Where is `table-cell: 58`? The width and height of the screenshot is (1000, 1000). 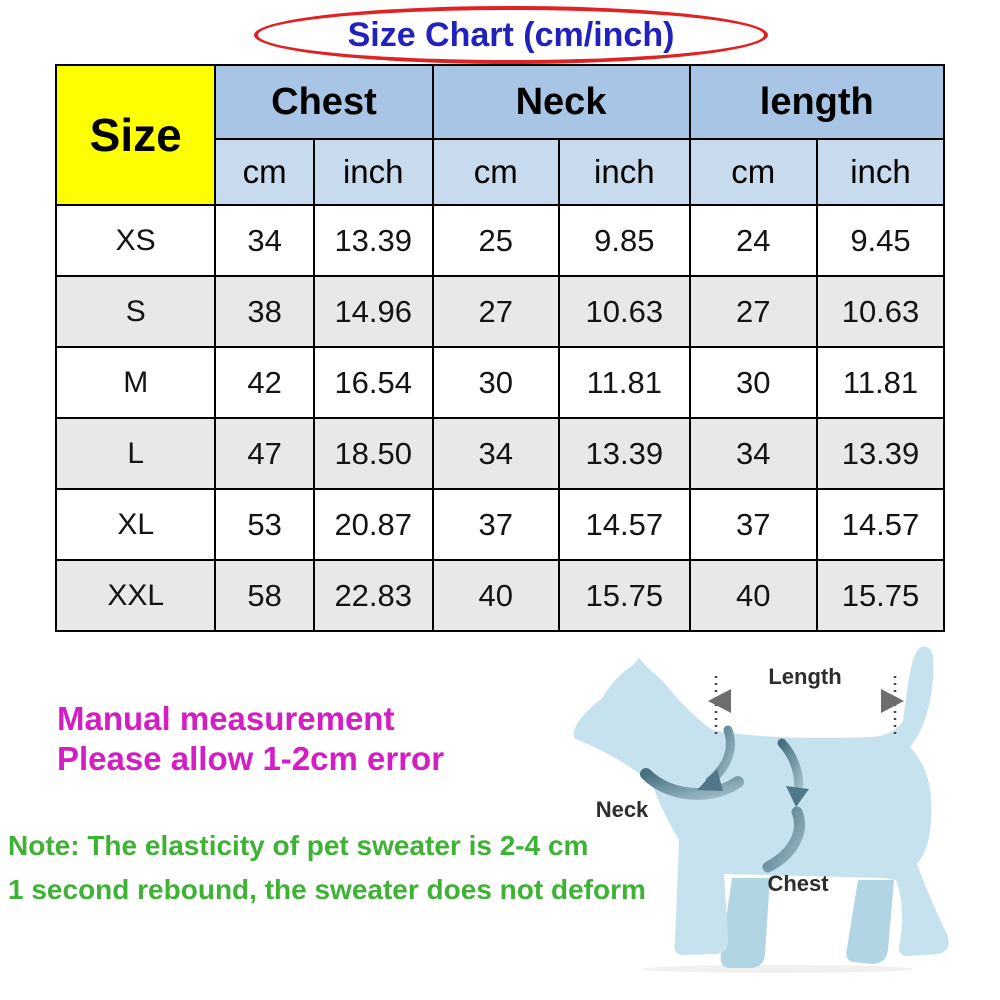
table-cell: 58 is located at coordinates (264, 595).